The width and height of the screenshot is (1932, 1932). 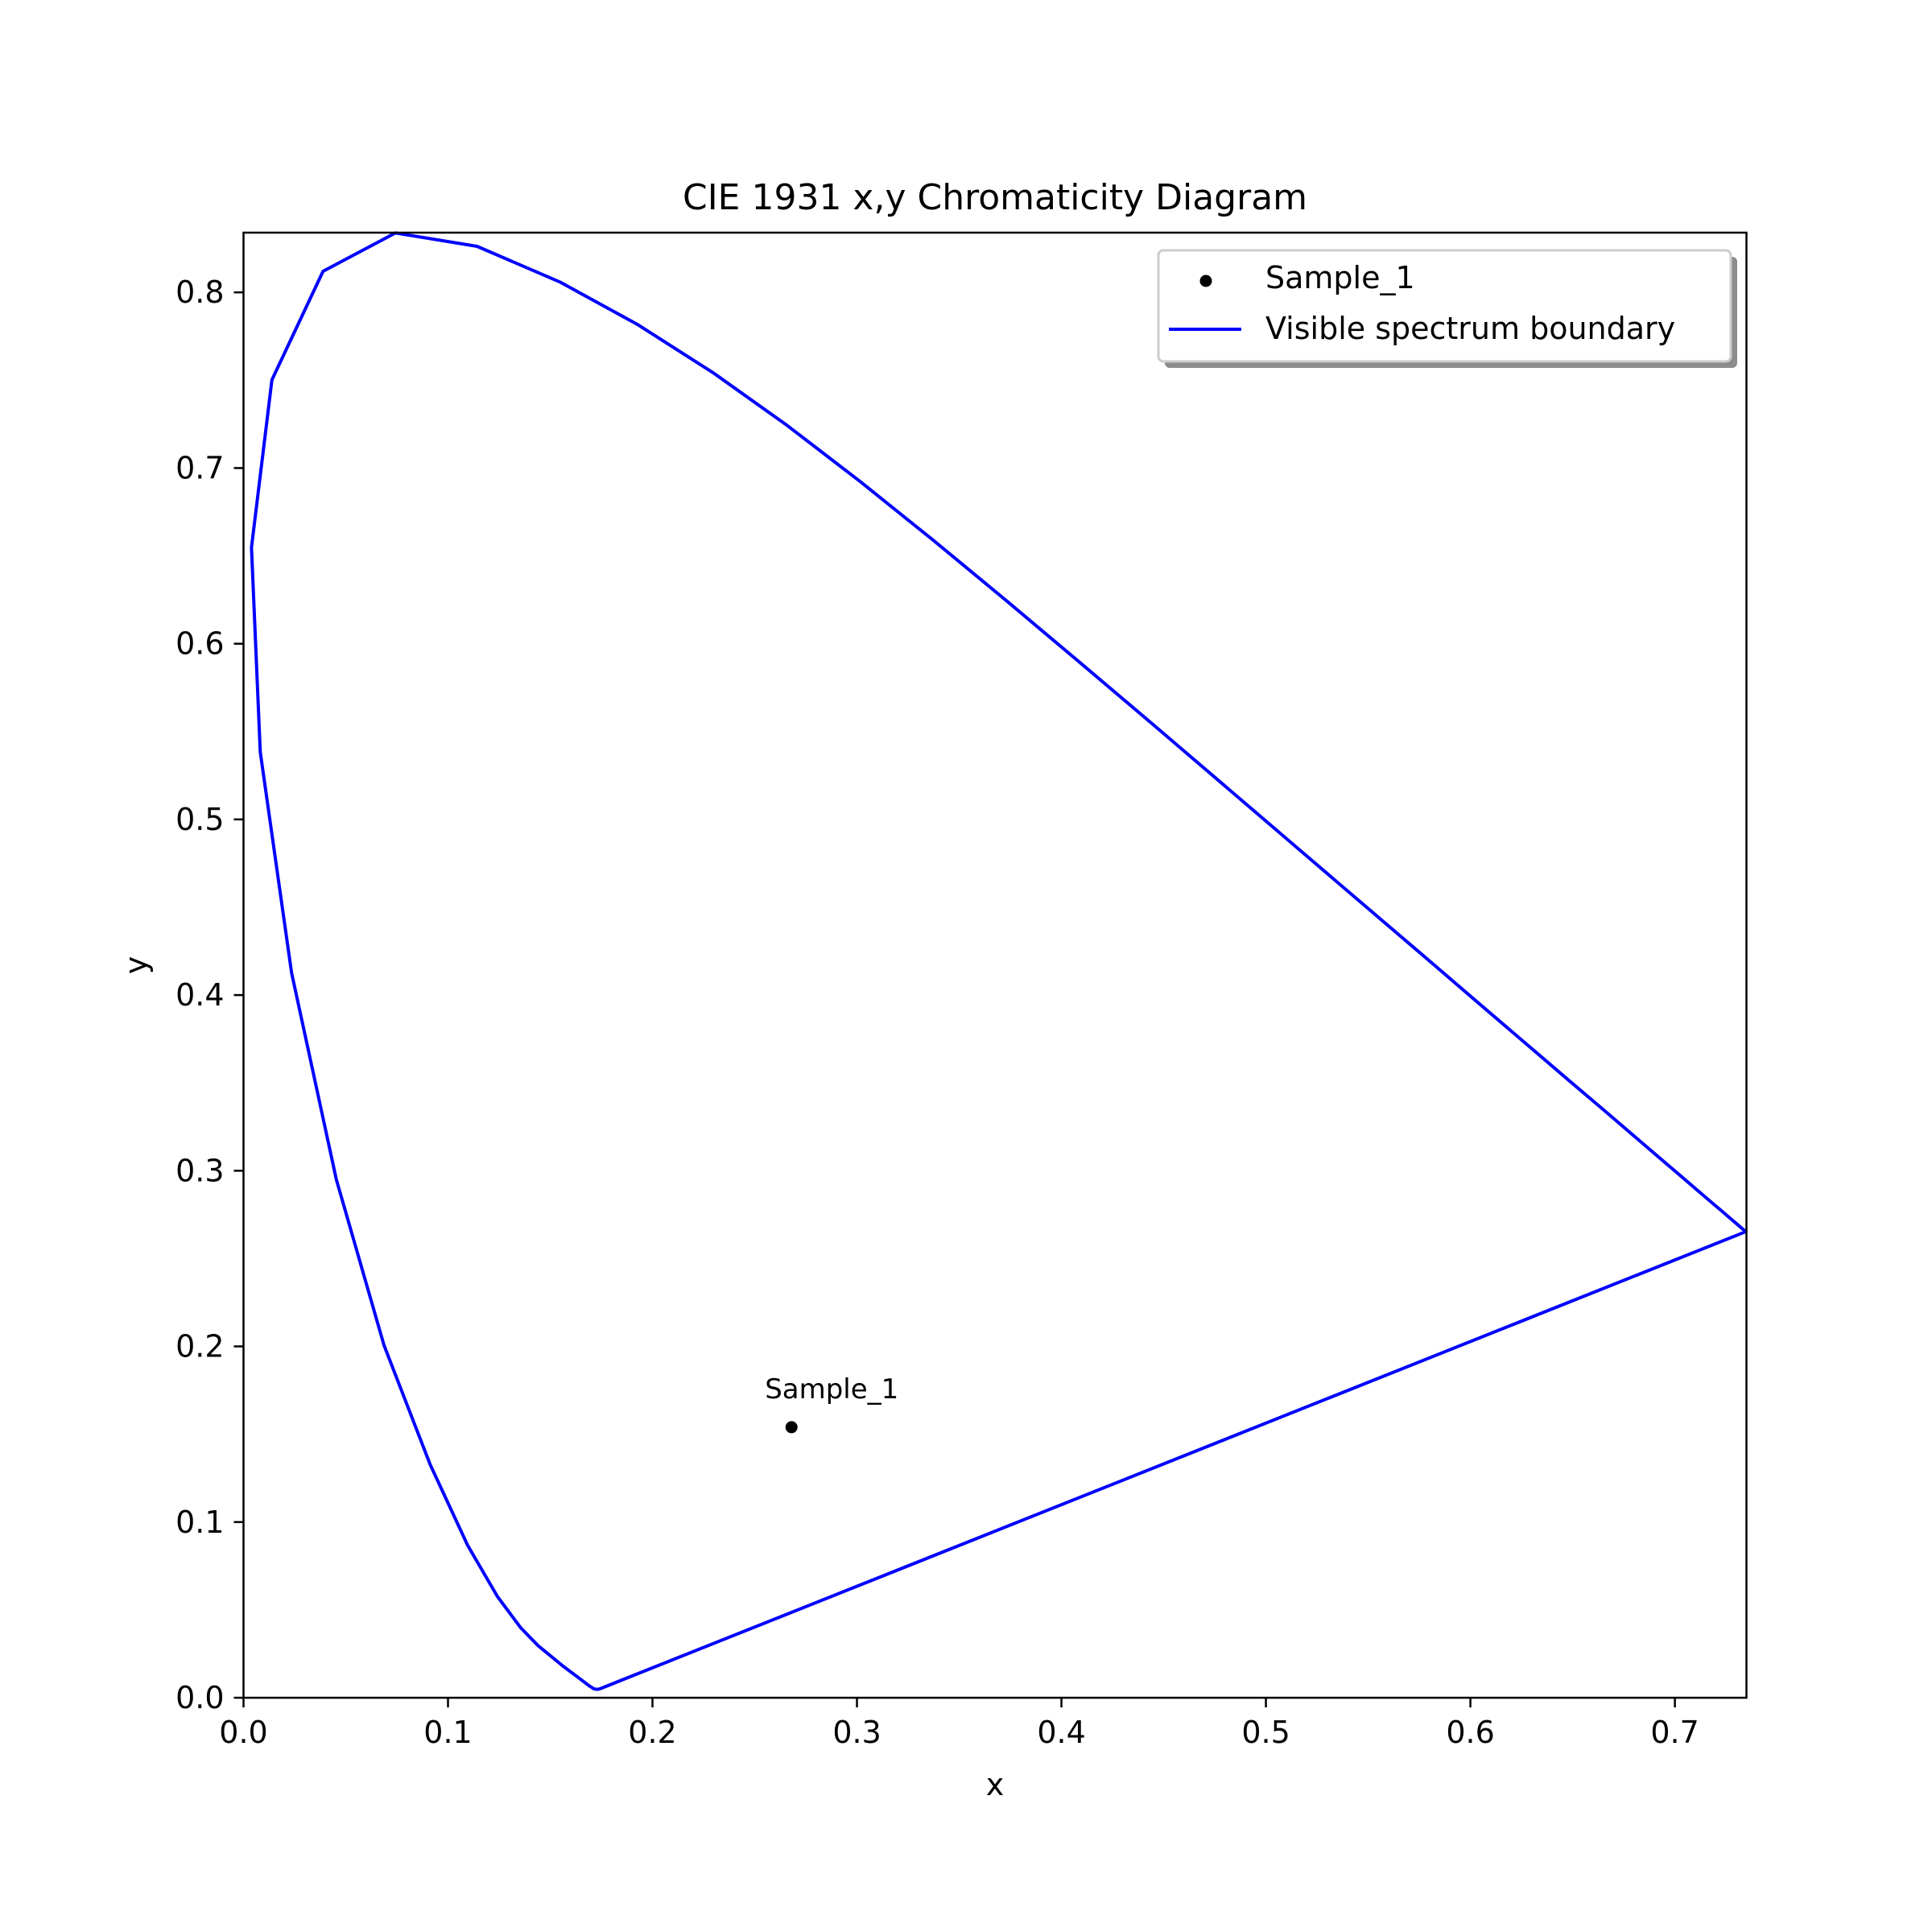 I want to click on y-tick-label: 0.7, so click(x=199, y=467).